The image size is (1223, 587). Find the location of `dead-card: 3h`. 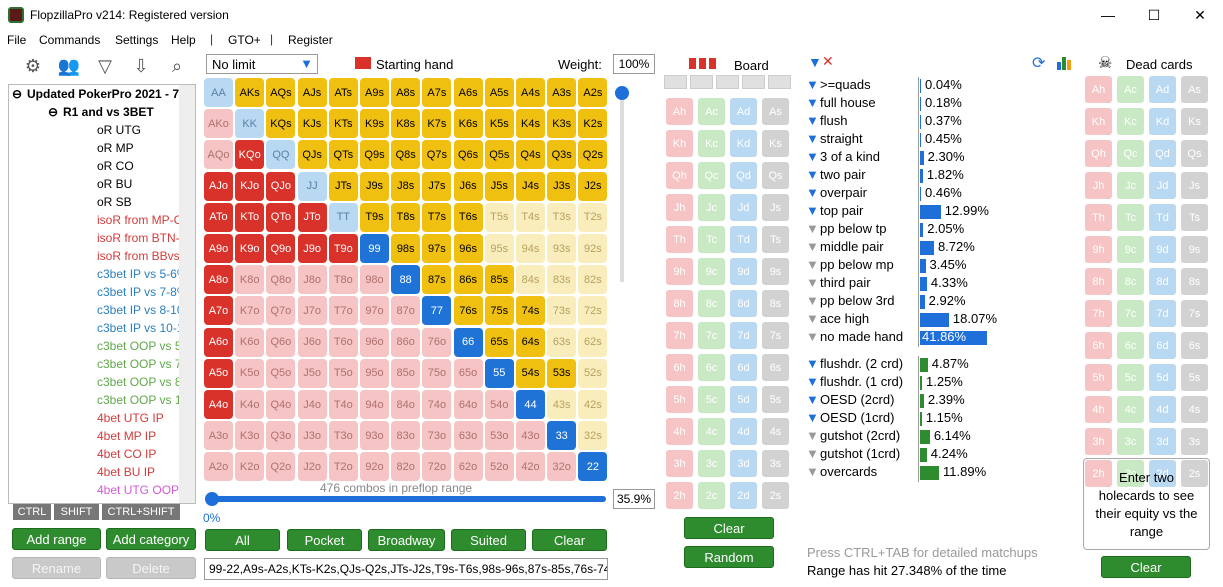

dead-card: 3h is located at coordinates (1098, 441).